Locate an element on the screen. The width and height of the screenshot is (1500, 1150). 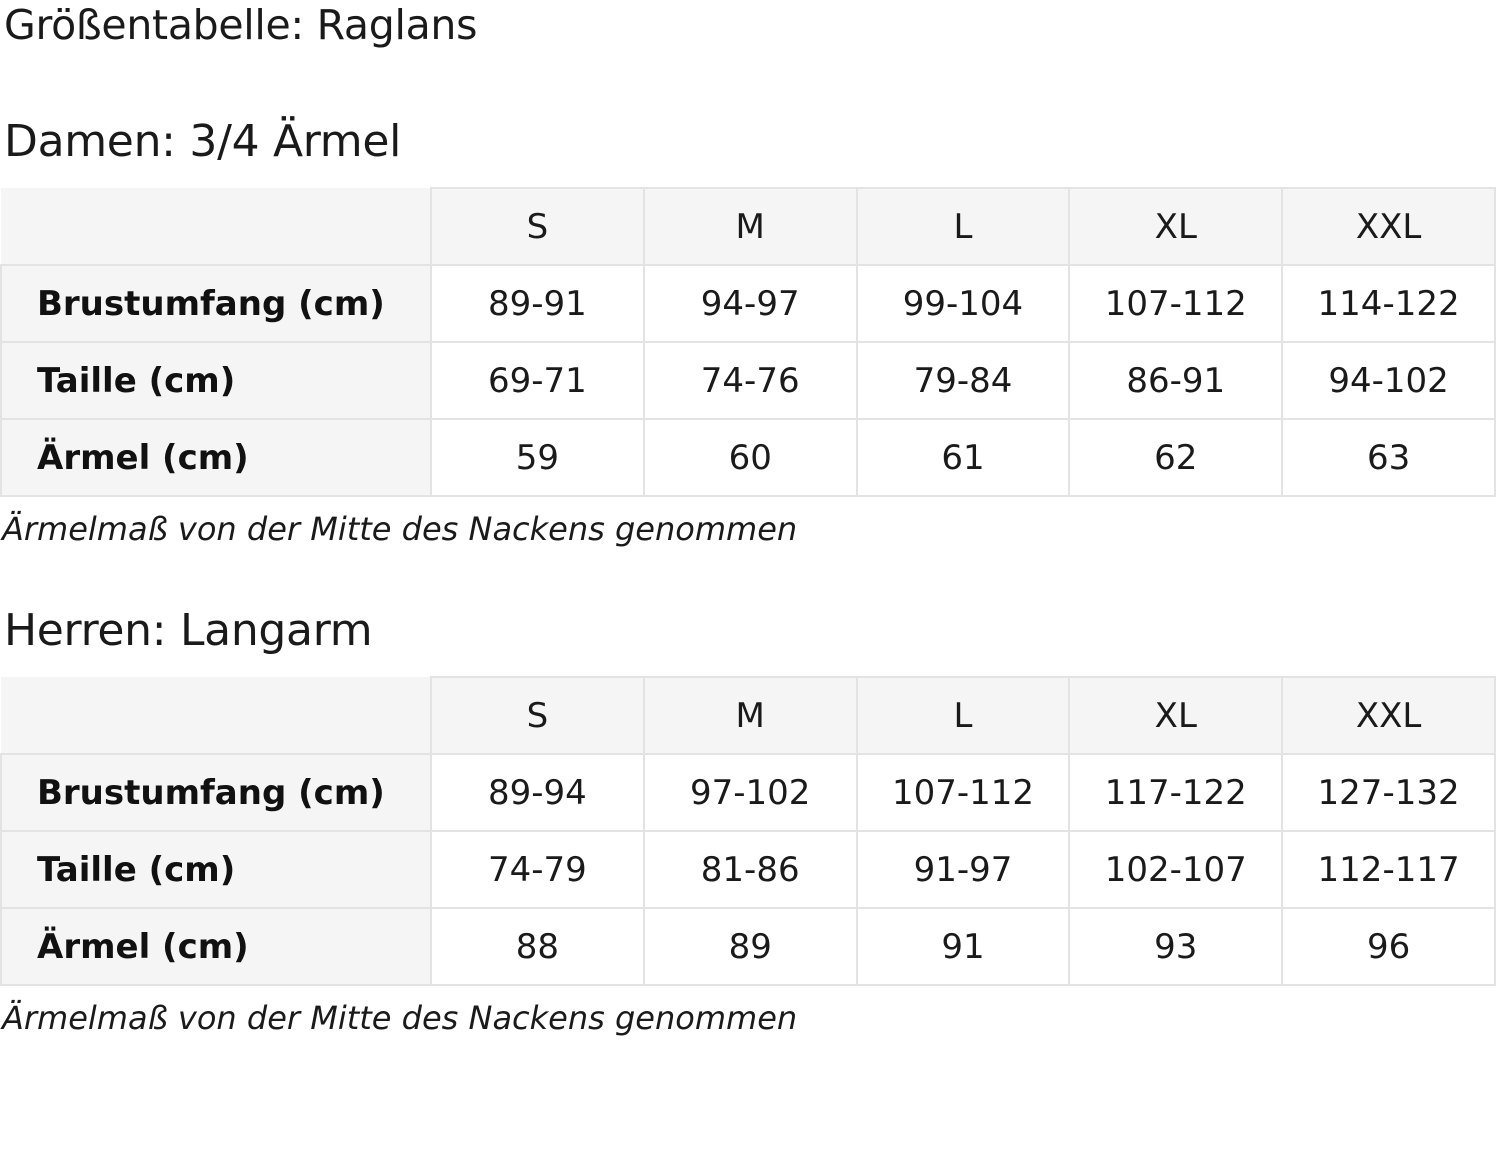
cell-sleeve-xl: 62 is located at coordinates (1176, 458).